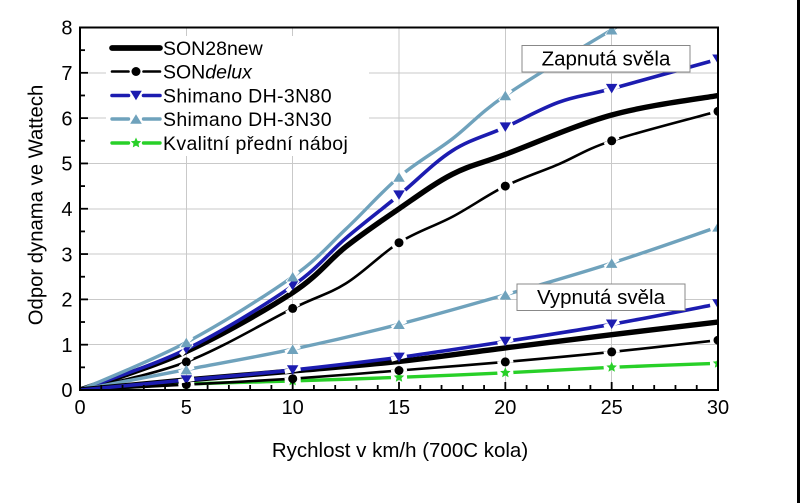  Describe the element at coordinates (255, 144) in the screenshot. I see `svg-text: Kvalitní přední náboj` at that location.